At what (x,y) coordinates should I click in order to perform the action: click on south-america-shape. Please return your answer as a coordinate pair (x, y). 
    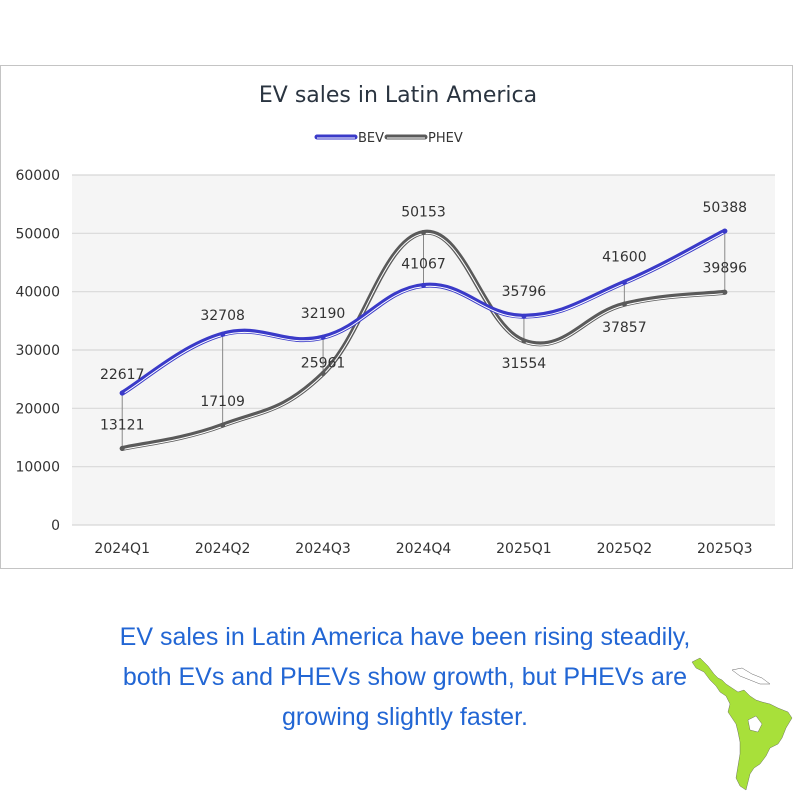
    Looking at the image, I should click on (742, 724).